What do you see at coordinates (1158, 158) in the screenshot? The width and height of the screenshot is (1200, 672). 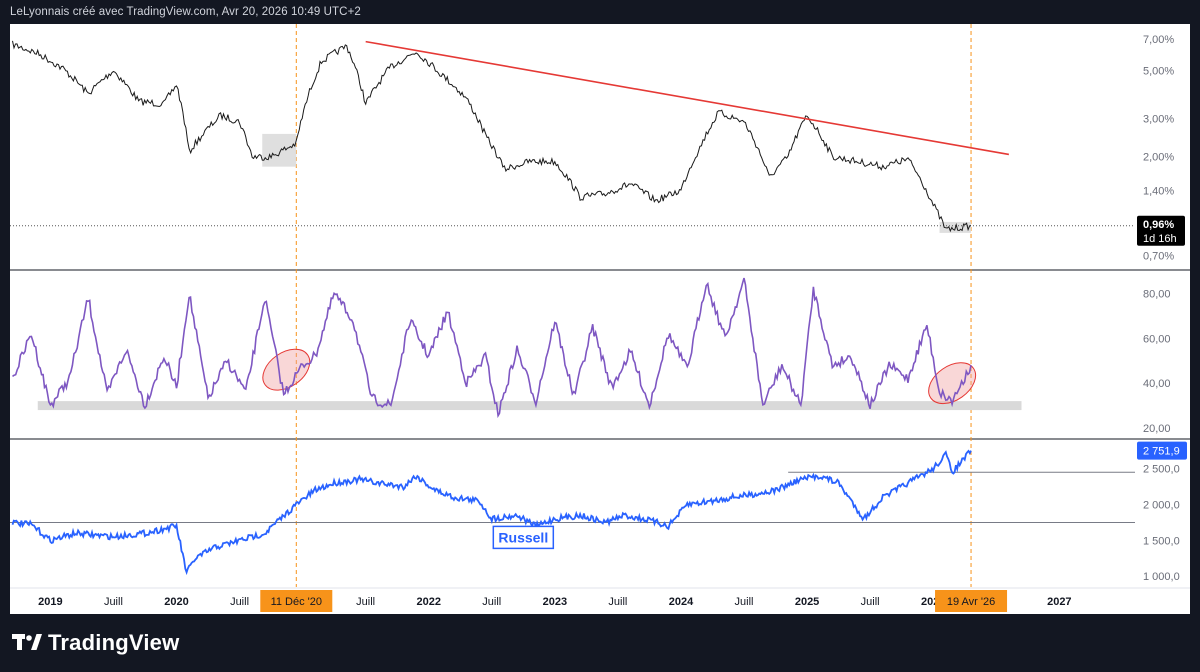 I see `y-tick-label: 2,00%` at bounding box center [1158, 158].